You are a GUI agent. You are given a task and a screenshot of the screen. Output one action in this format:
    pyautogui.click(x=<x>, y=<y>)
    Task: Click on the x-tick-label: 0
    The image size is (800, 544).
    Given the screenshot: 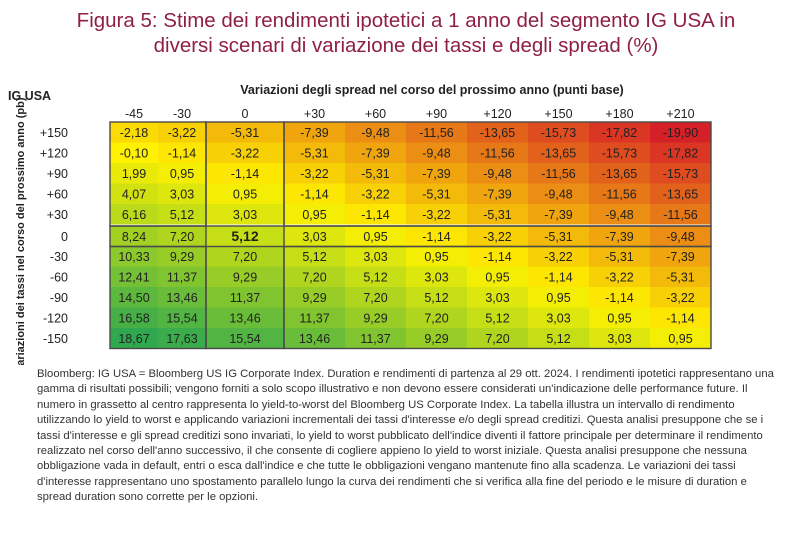 What is the action you would take?
    pyautogui.click(x=245, y=114)
    